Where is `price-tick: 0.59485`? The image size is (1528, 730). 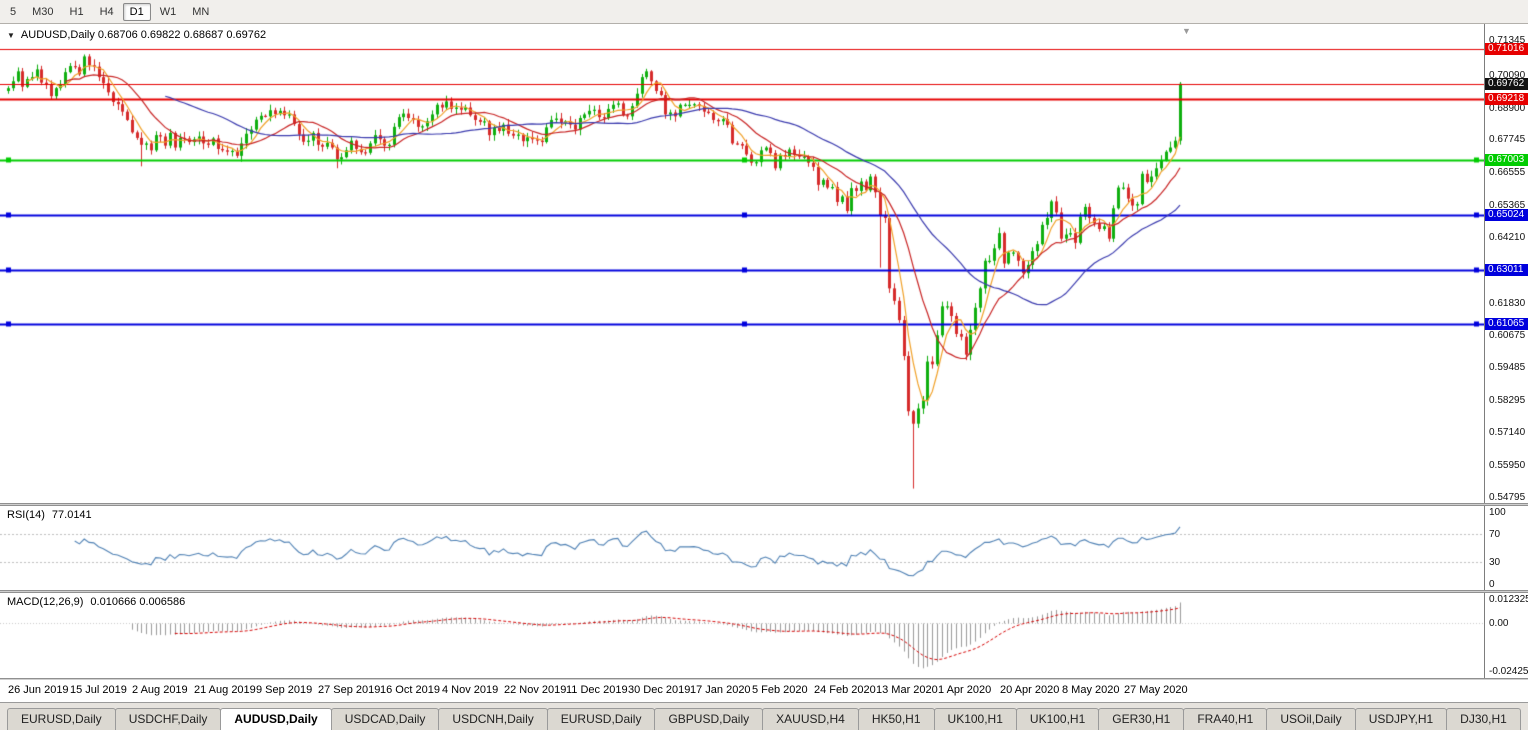 price-tick: 0.59485 is located at coordinates (1507, 368).